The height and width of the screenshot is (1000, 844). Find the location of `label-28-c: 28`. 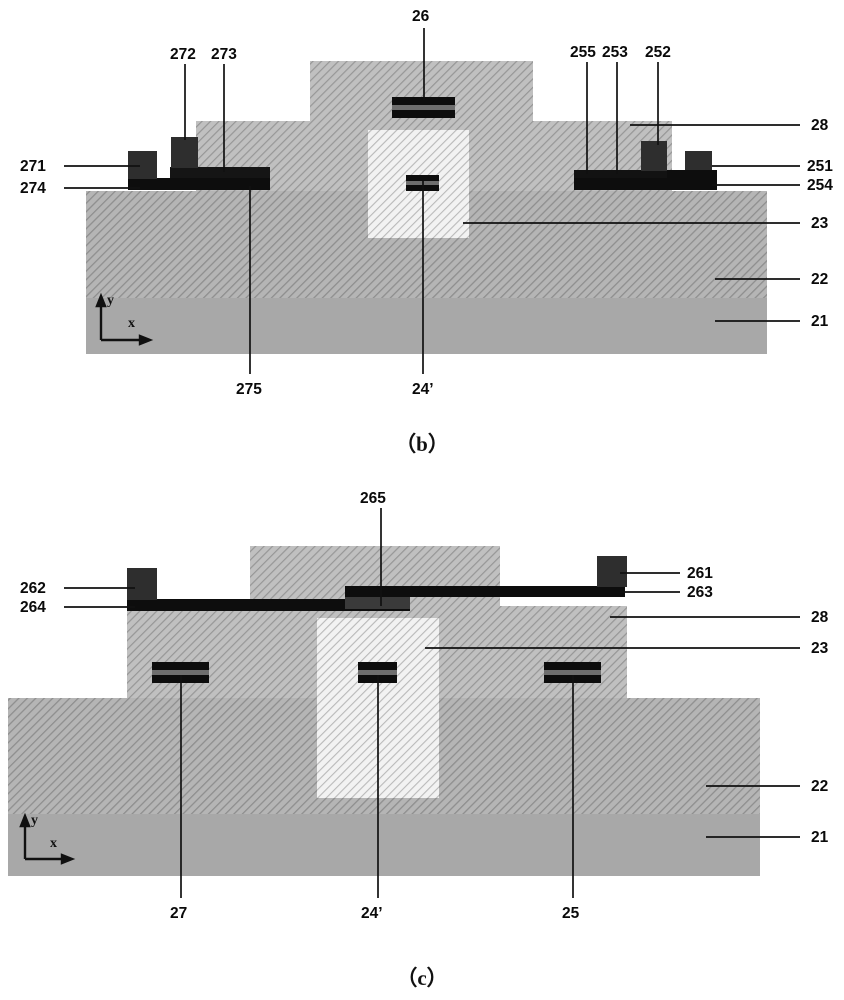

label-28-c: 28 is located at coordinates (820, 617).